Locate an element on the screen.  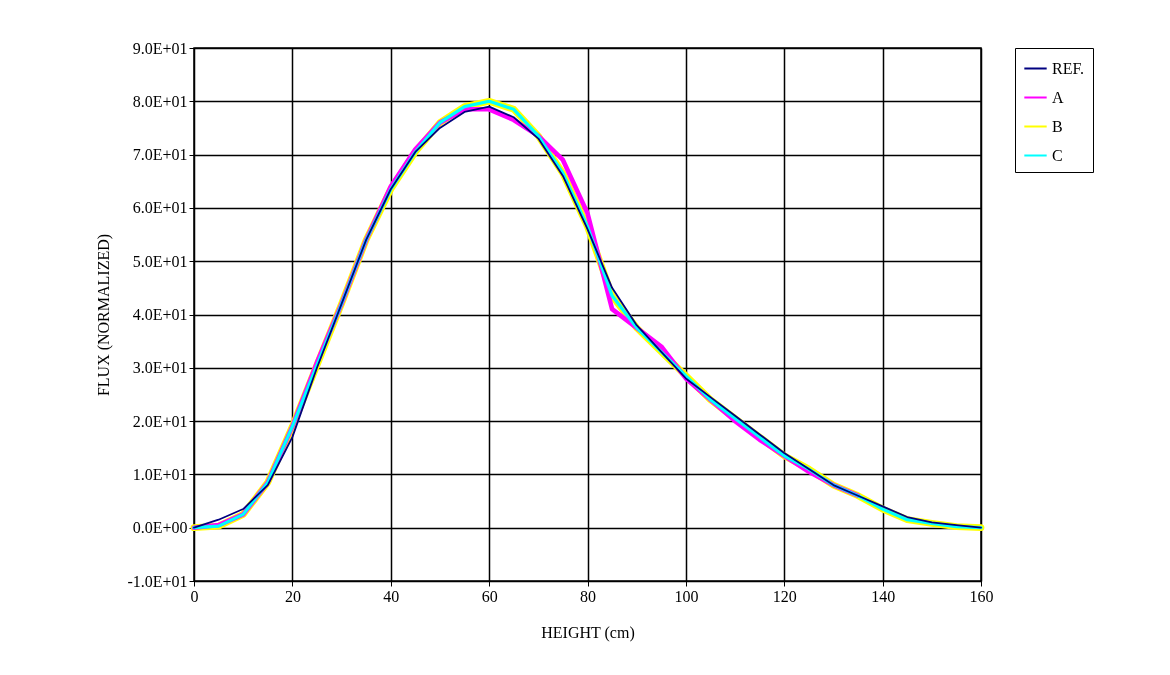
y-axis-title: FLUX (NORMALIZED) is located at coordinates (104, 315).